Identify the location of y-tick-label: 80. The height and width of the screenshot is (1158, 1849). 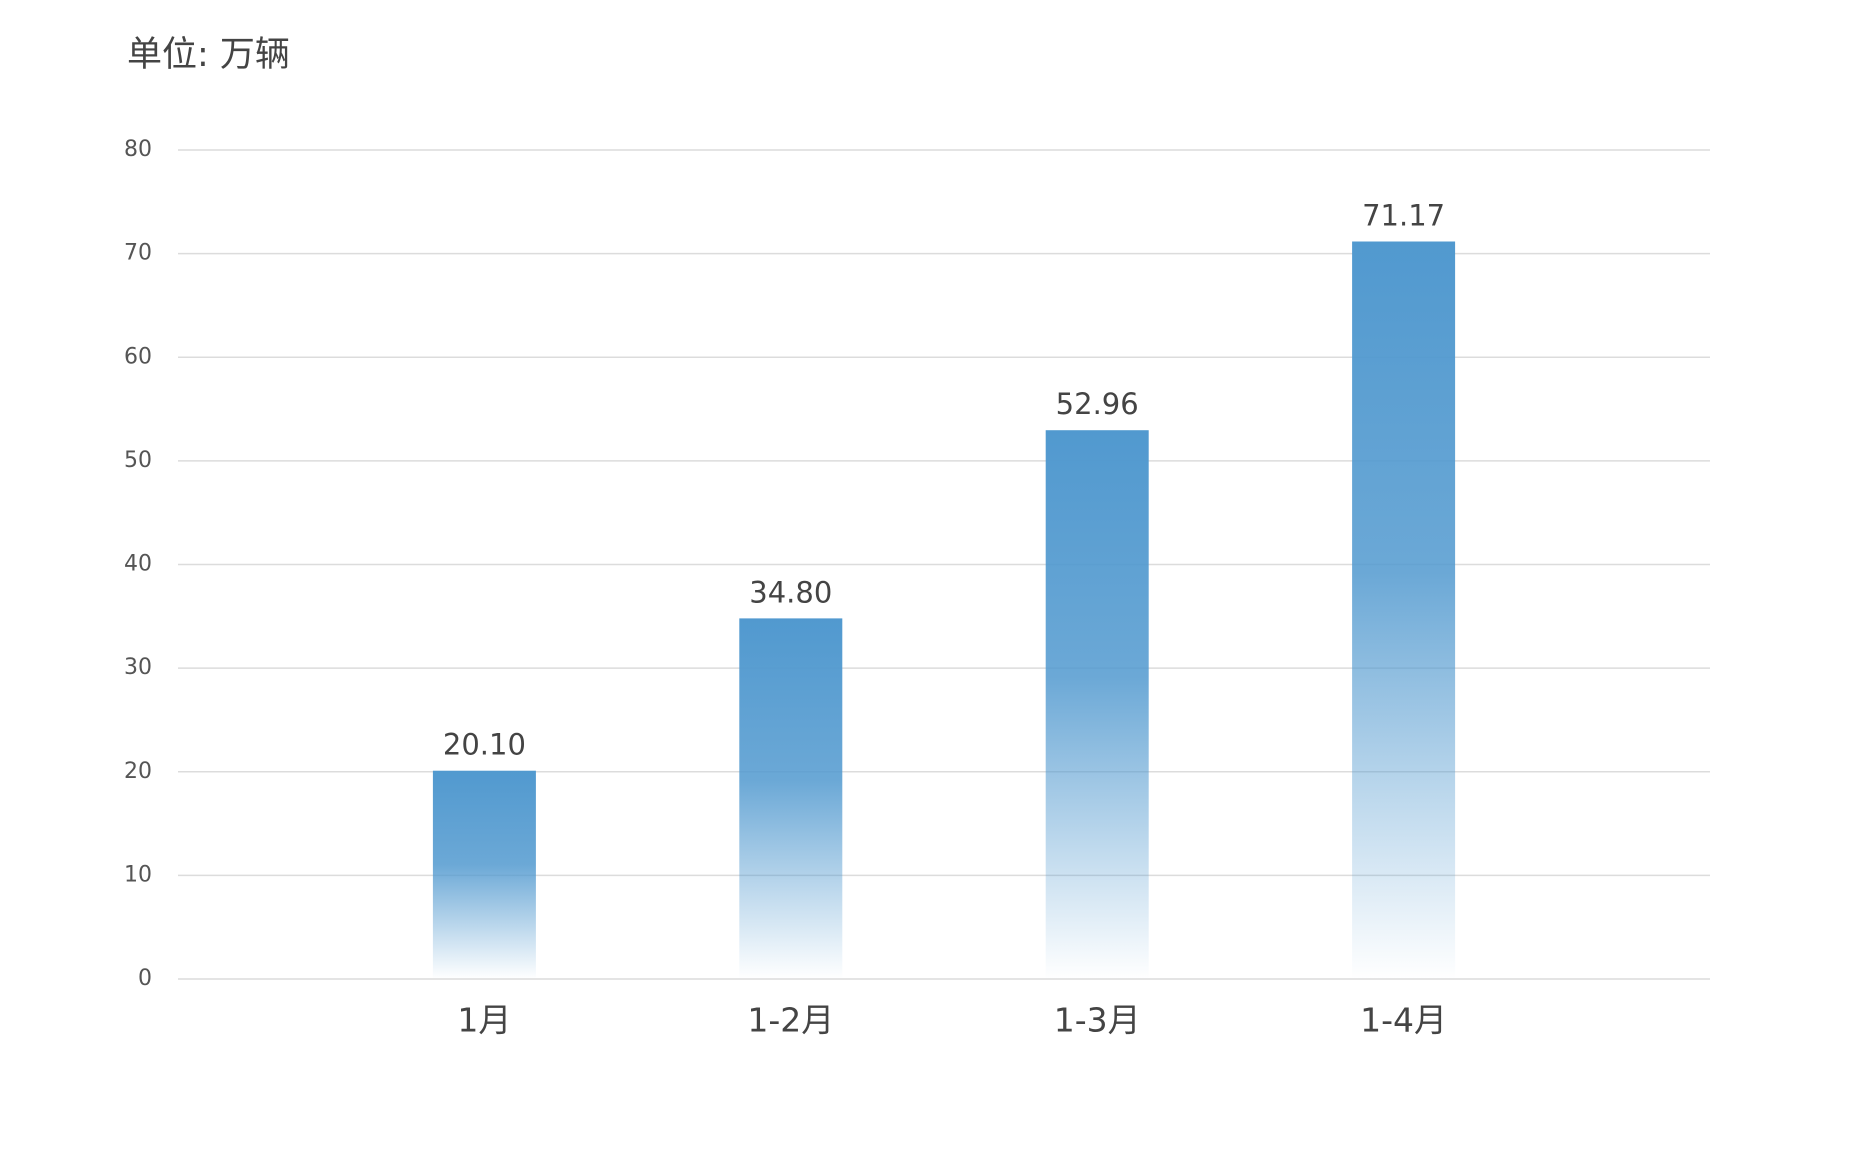
(138, 149).